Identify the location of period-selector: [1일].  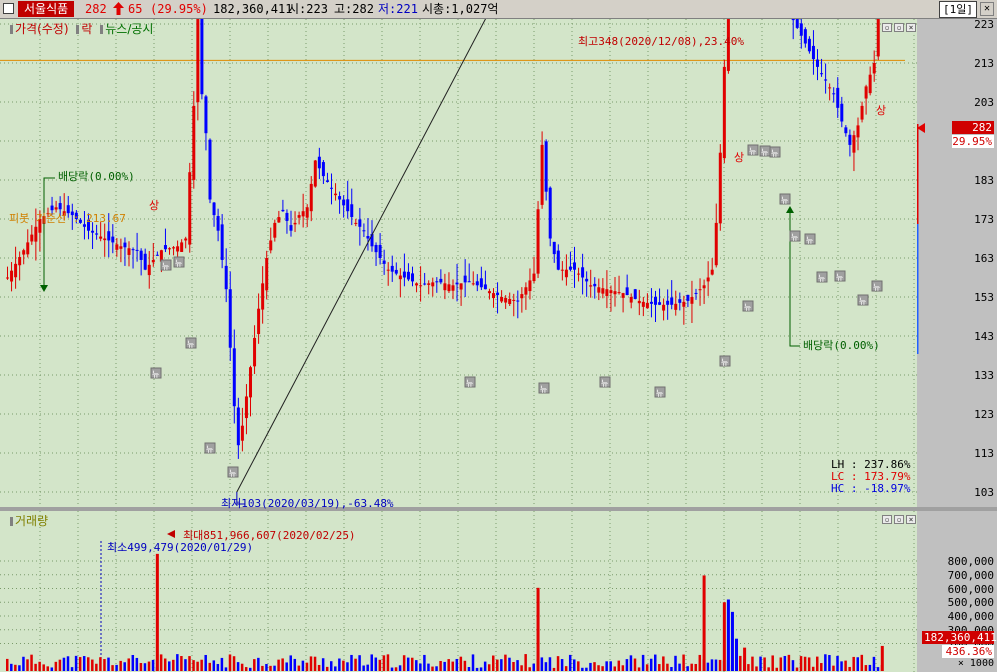
(958, 9).